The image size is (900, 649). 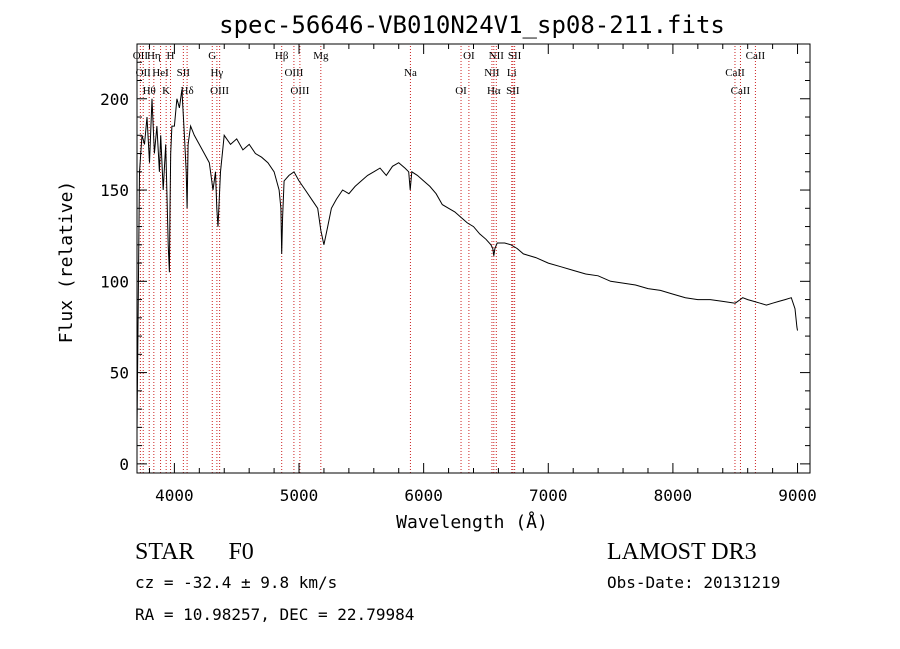 I want to click on line-marker-label: Hα, so click(x=494, y=91).